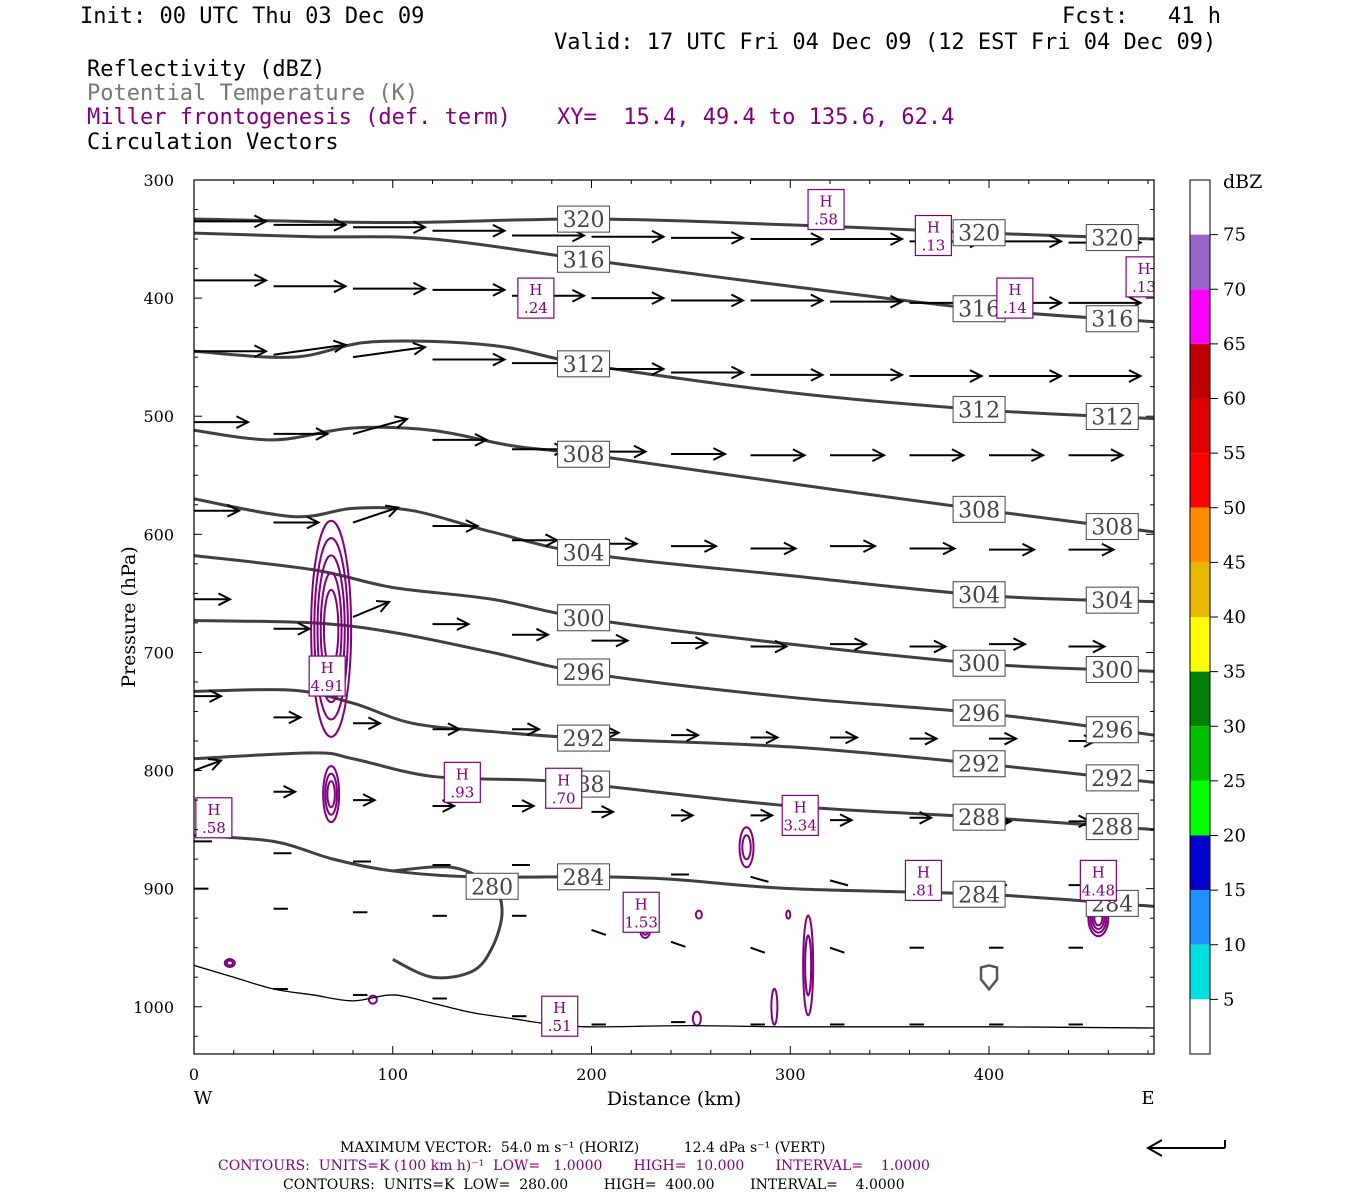  I want to click on theta-label-300: 300, so click(1112, 670).